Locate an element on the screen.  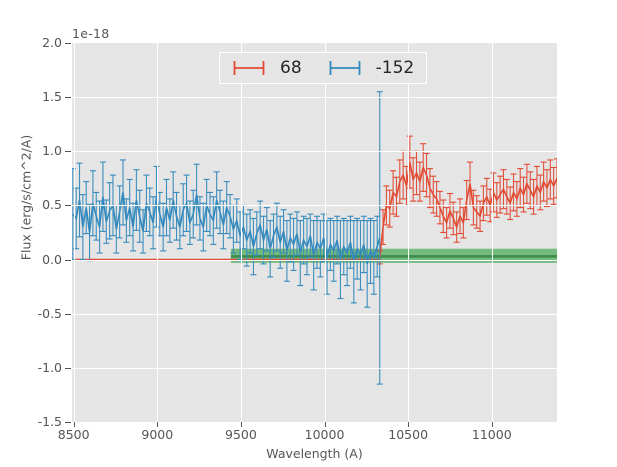
y-tick-label: 0.5 is located at coordinates (52, 205).